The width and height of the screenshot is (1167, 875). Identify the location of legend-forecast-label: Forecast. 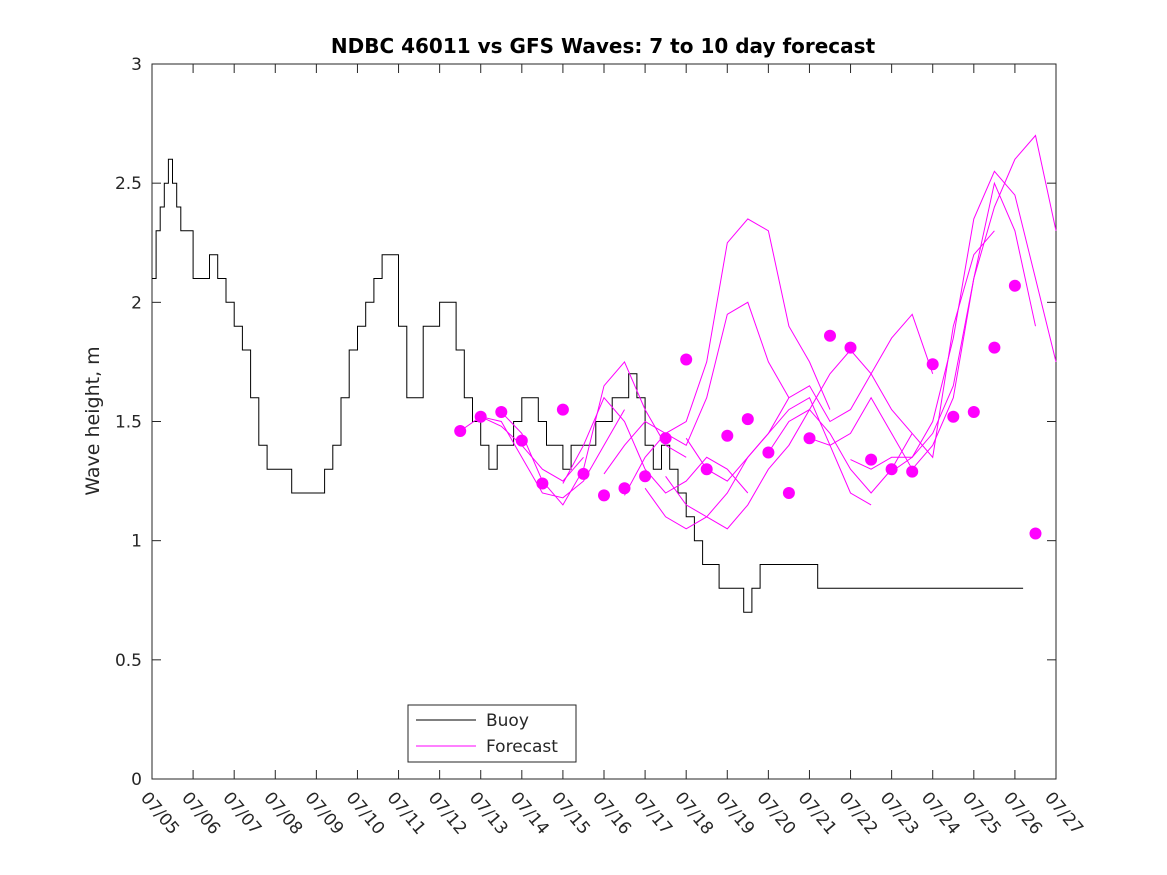
(522, 747).